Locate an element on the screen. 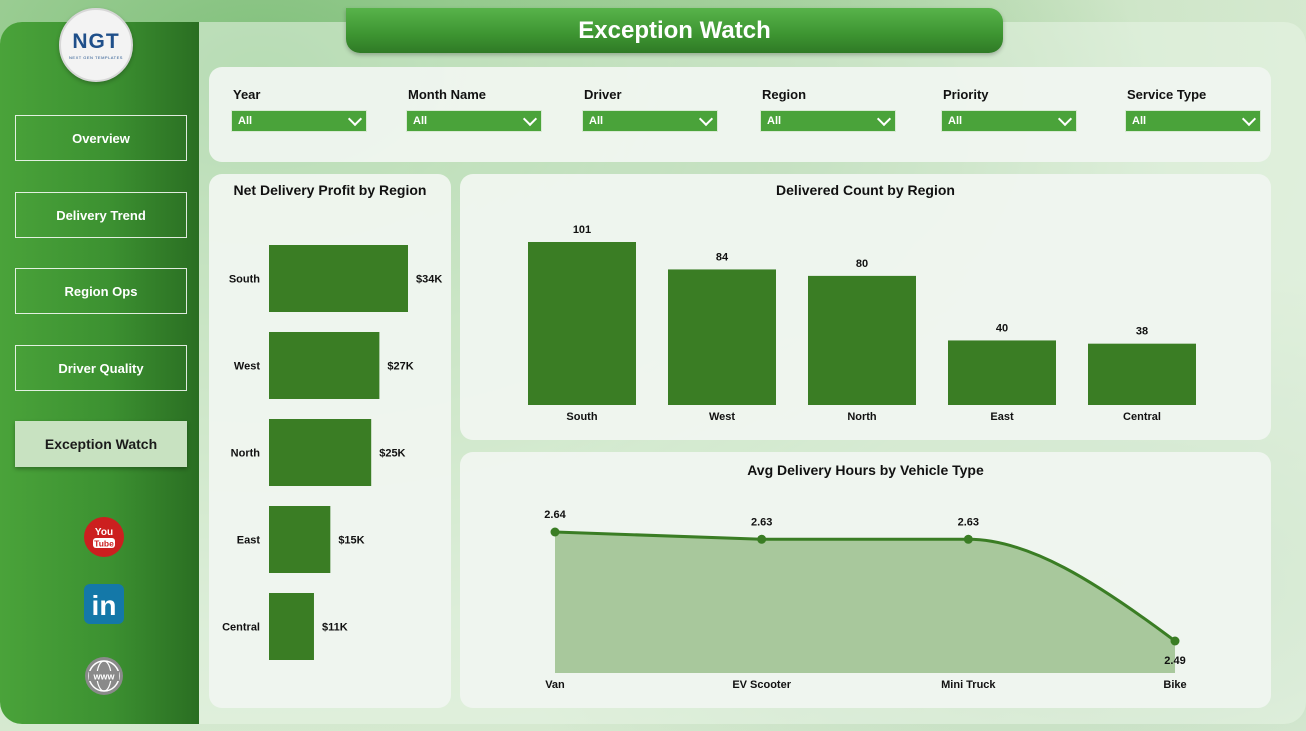  filter-label: Month Name is located at coordinates (447, 94).